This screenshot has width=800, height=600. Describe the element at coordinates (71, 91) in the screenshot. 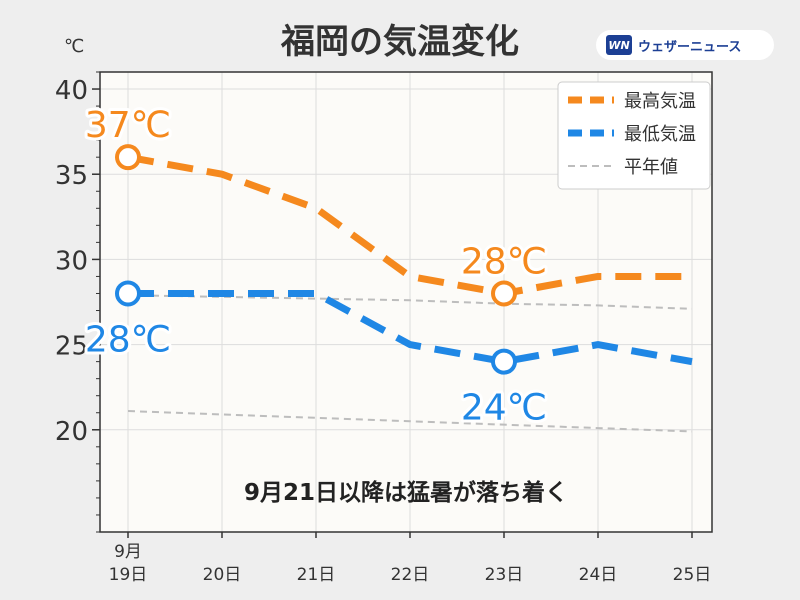

I see `y-tick-label: 40` at that location.